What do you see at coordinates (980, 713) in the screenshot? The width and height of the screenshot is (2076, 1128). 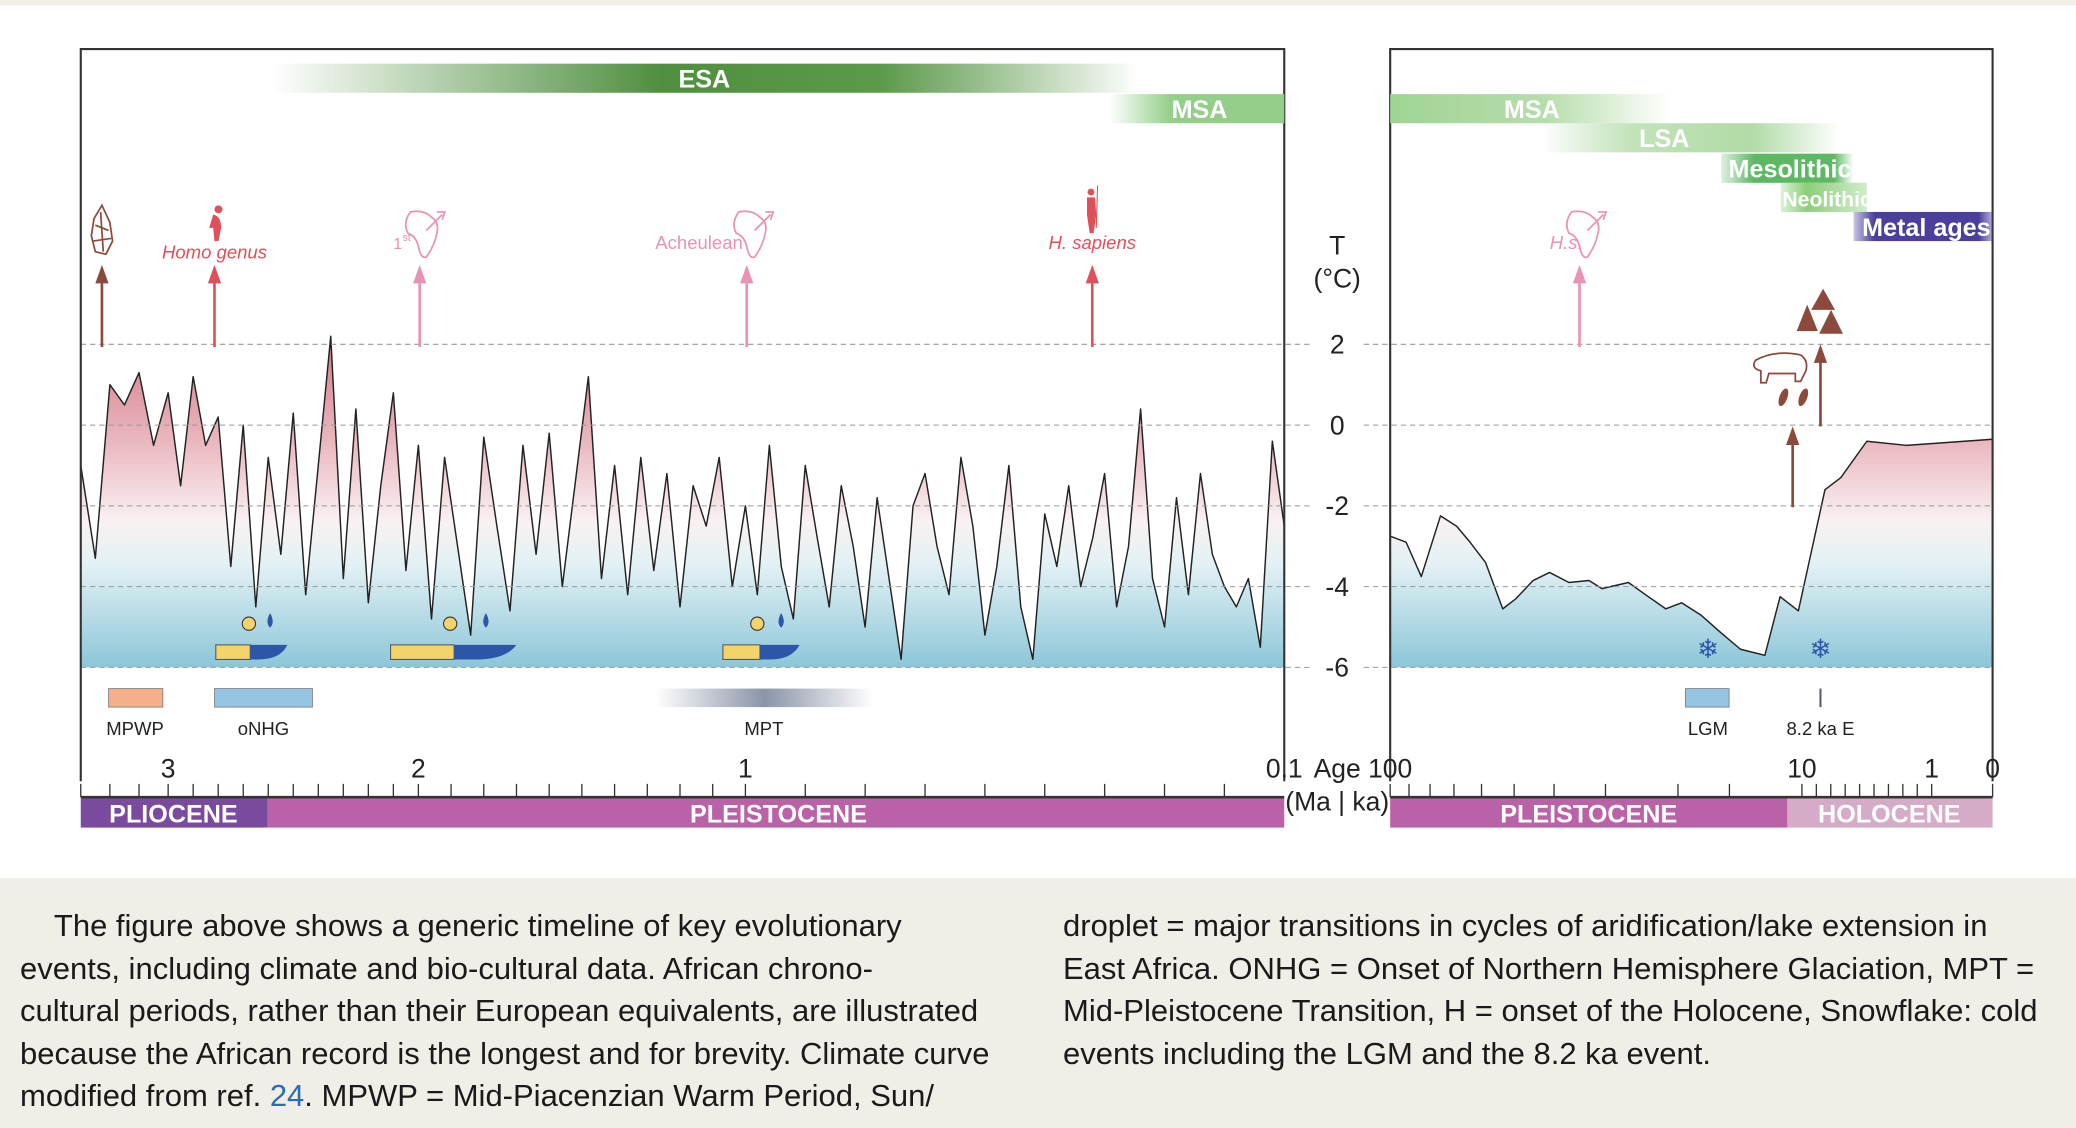 I see `legend: MPWP oNHG MPT LGM 8.2 ka E` at bounding box center [980, 713].